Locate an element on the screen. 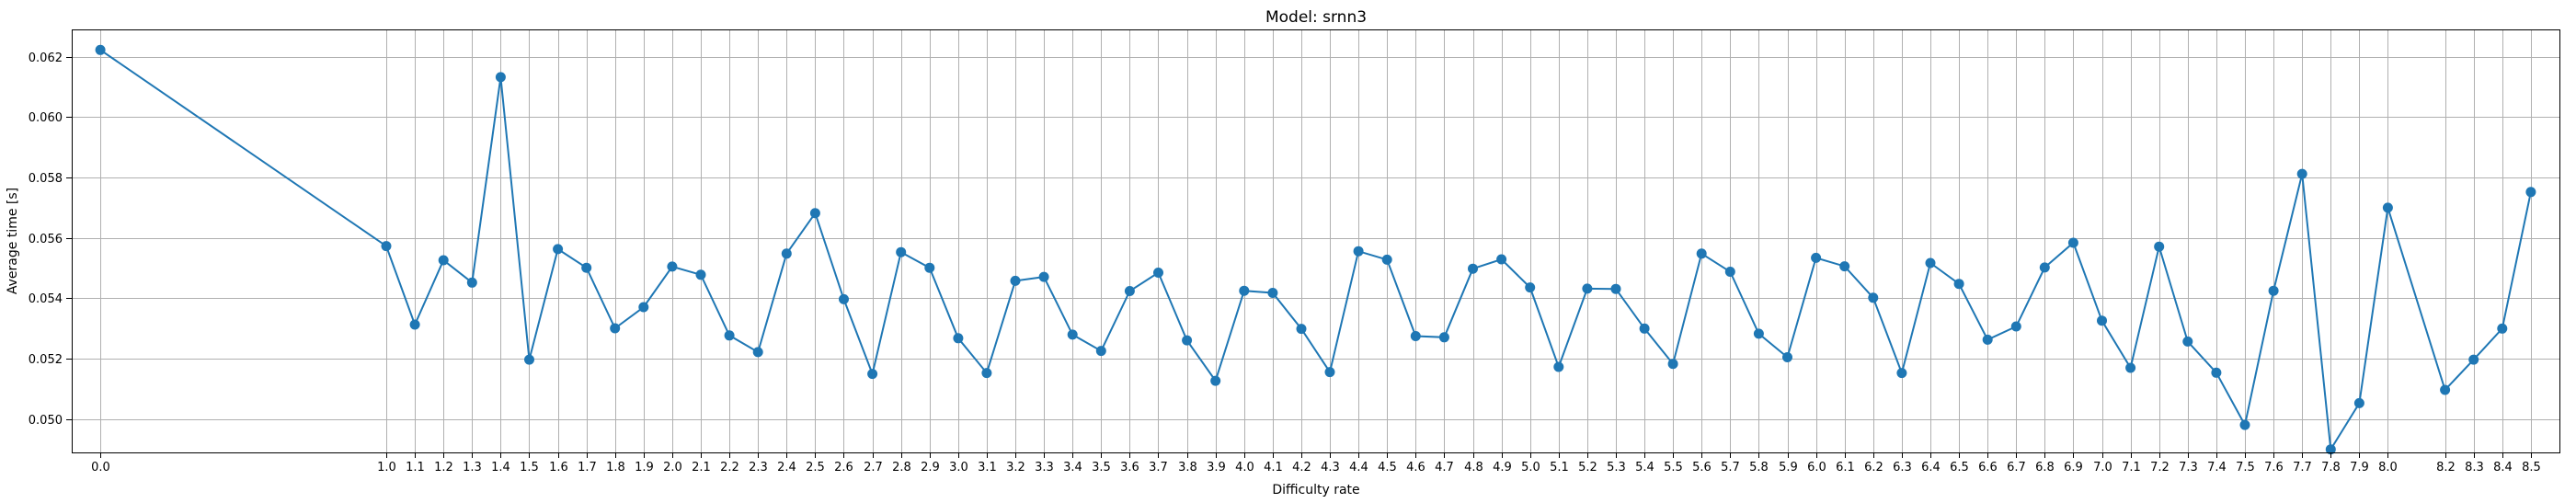 The width and height of the screenshot is (2576, 503). x-tick-label: 7.5 is located at coordinates (2245, 467).